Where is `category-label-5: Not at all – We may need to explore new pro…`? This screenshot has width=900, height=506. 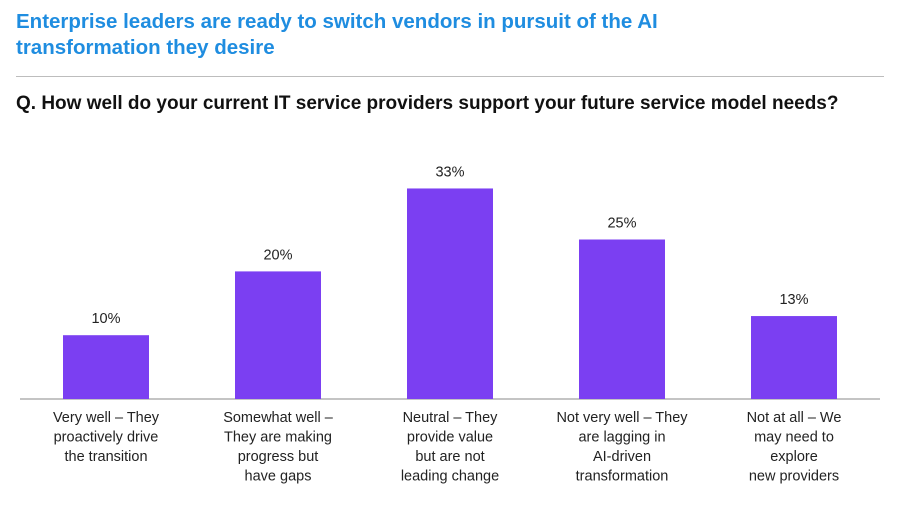
category-label-5: Not at all – We may need to explore new pro… is located at coordinates (794, 447).